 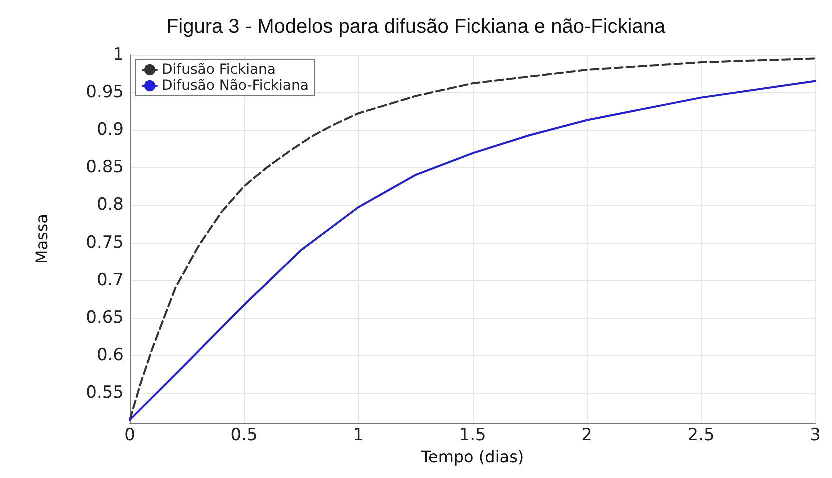 What do you see at coordinates (110, 280) in the screenshot?
I see `y-tick-label: 0.7` at bounding box center [110, 280].